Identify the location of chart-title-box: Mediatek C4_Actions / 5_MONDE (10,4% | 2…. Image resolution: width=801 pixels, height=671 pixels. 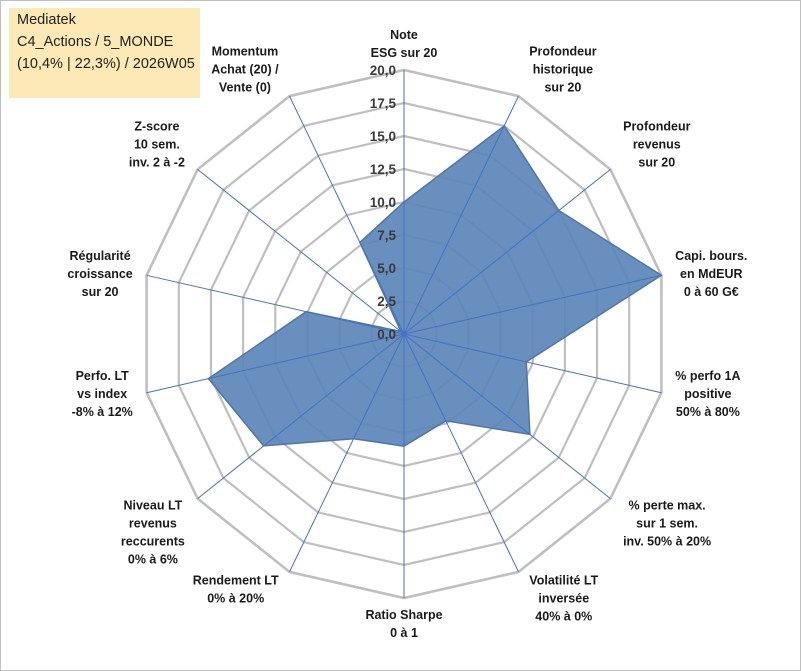
(104, 53).